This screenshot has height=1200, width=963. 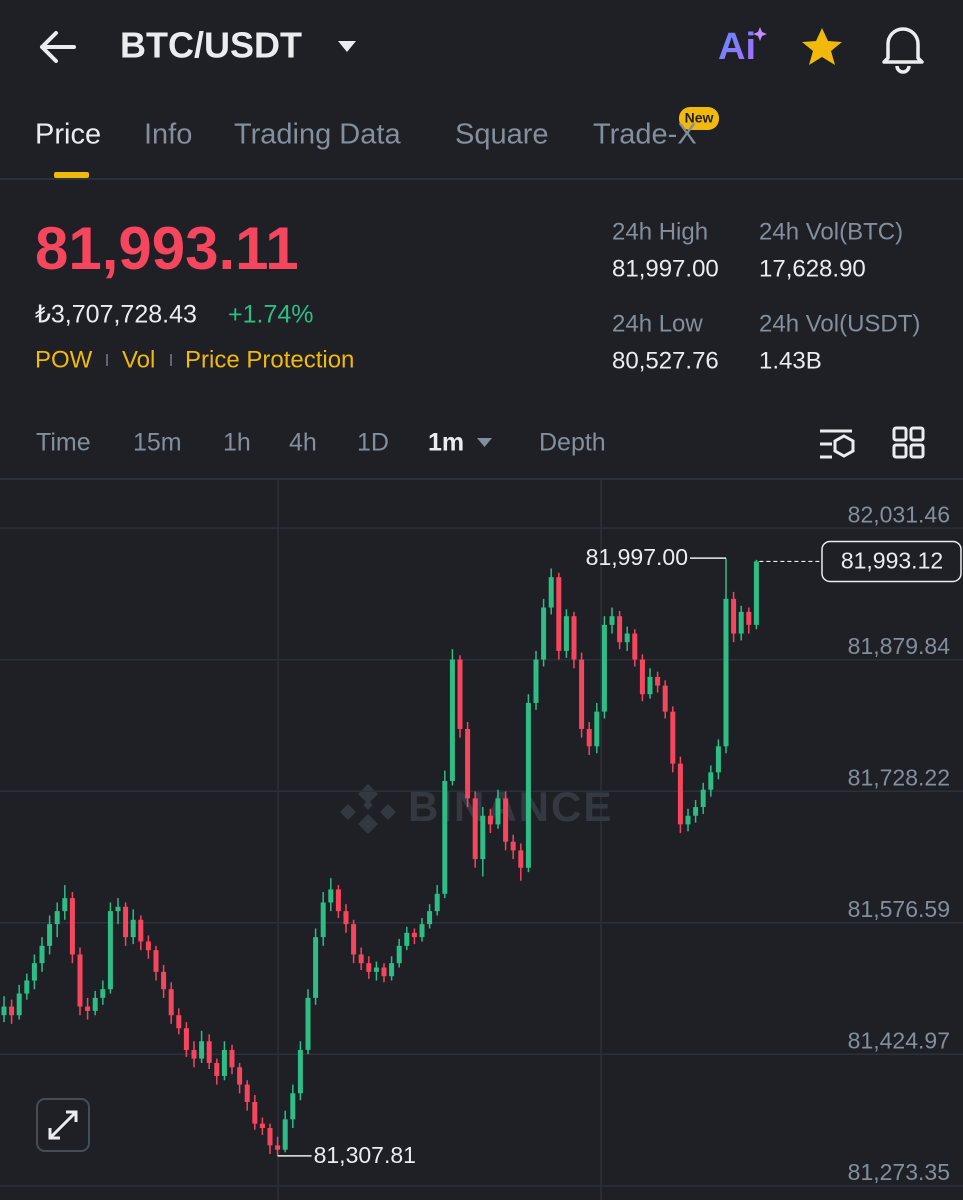 What do you see at coordinates (157, 443) in the screenshot?
I see `interval-option: 15m` at bounding box center [157, 443].